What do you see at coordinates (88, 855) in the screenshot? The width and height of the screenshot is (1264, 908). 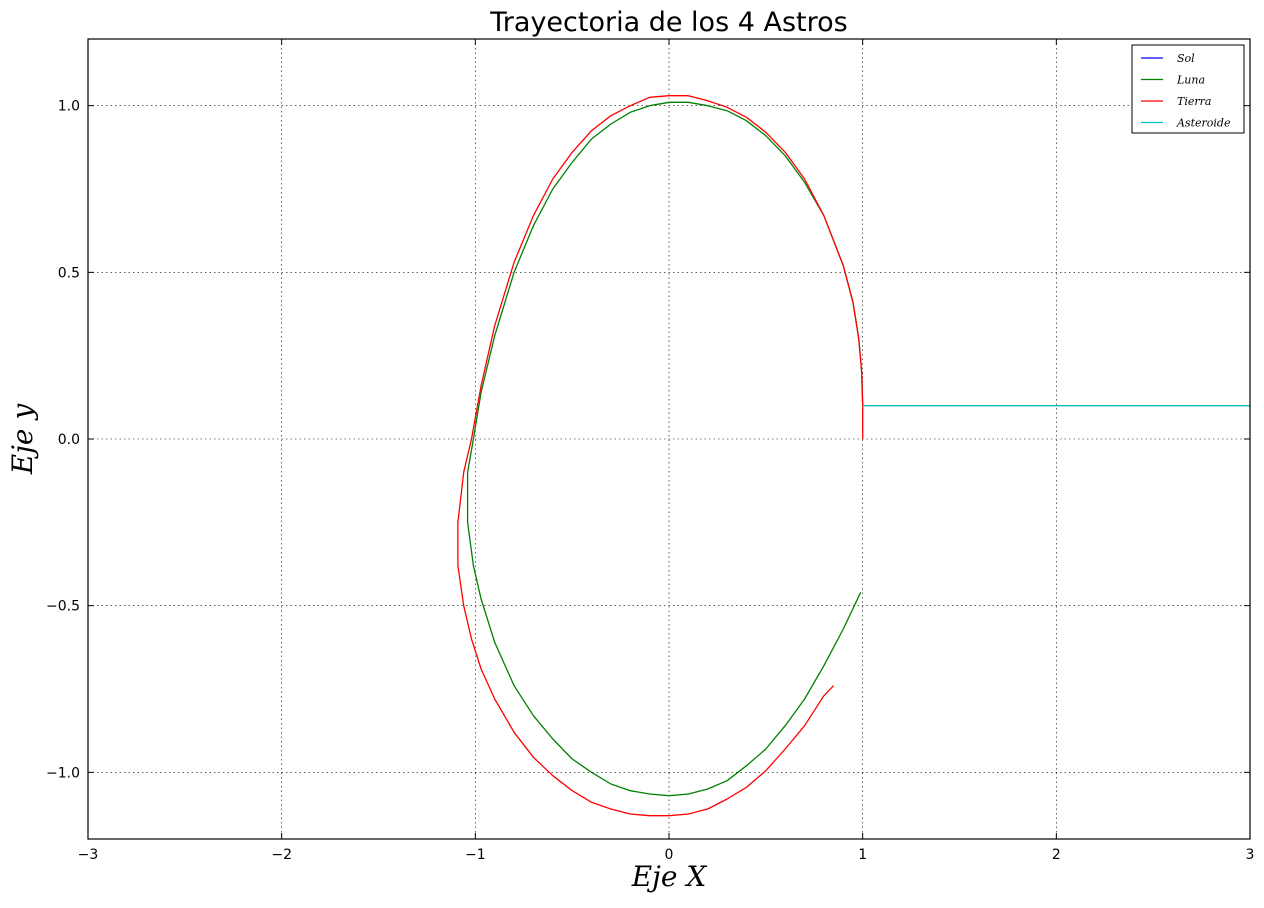 I see `x-tick-label: −3` at bounding box center [88, 855].